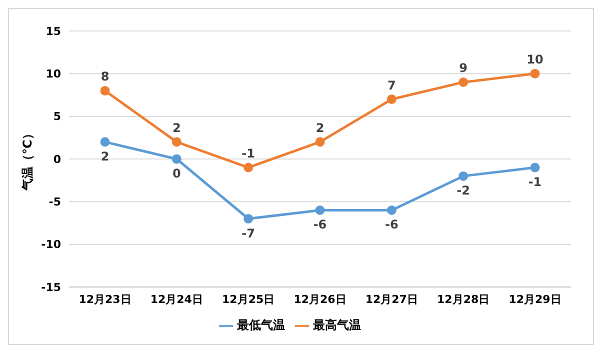 This screenshot has width=600, height=351. I want to click on y-tick-label: -10, so click(51, 245).